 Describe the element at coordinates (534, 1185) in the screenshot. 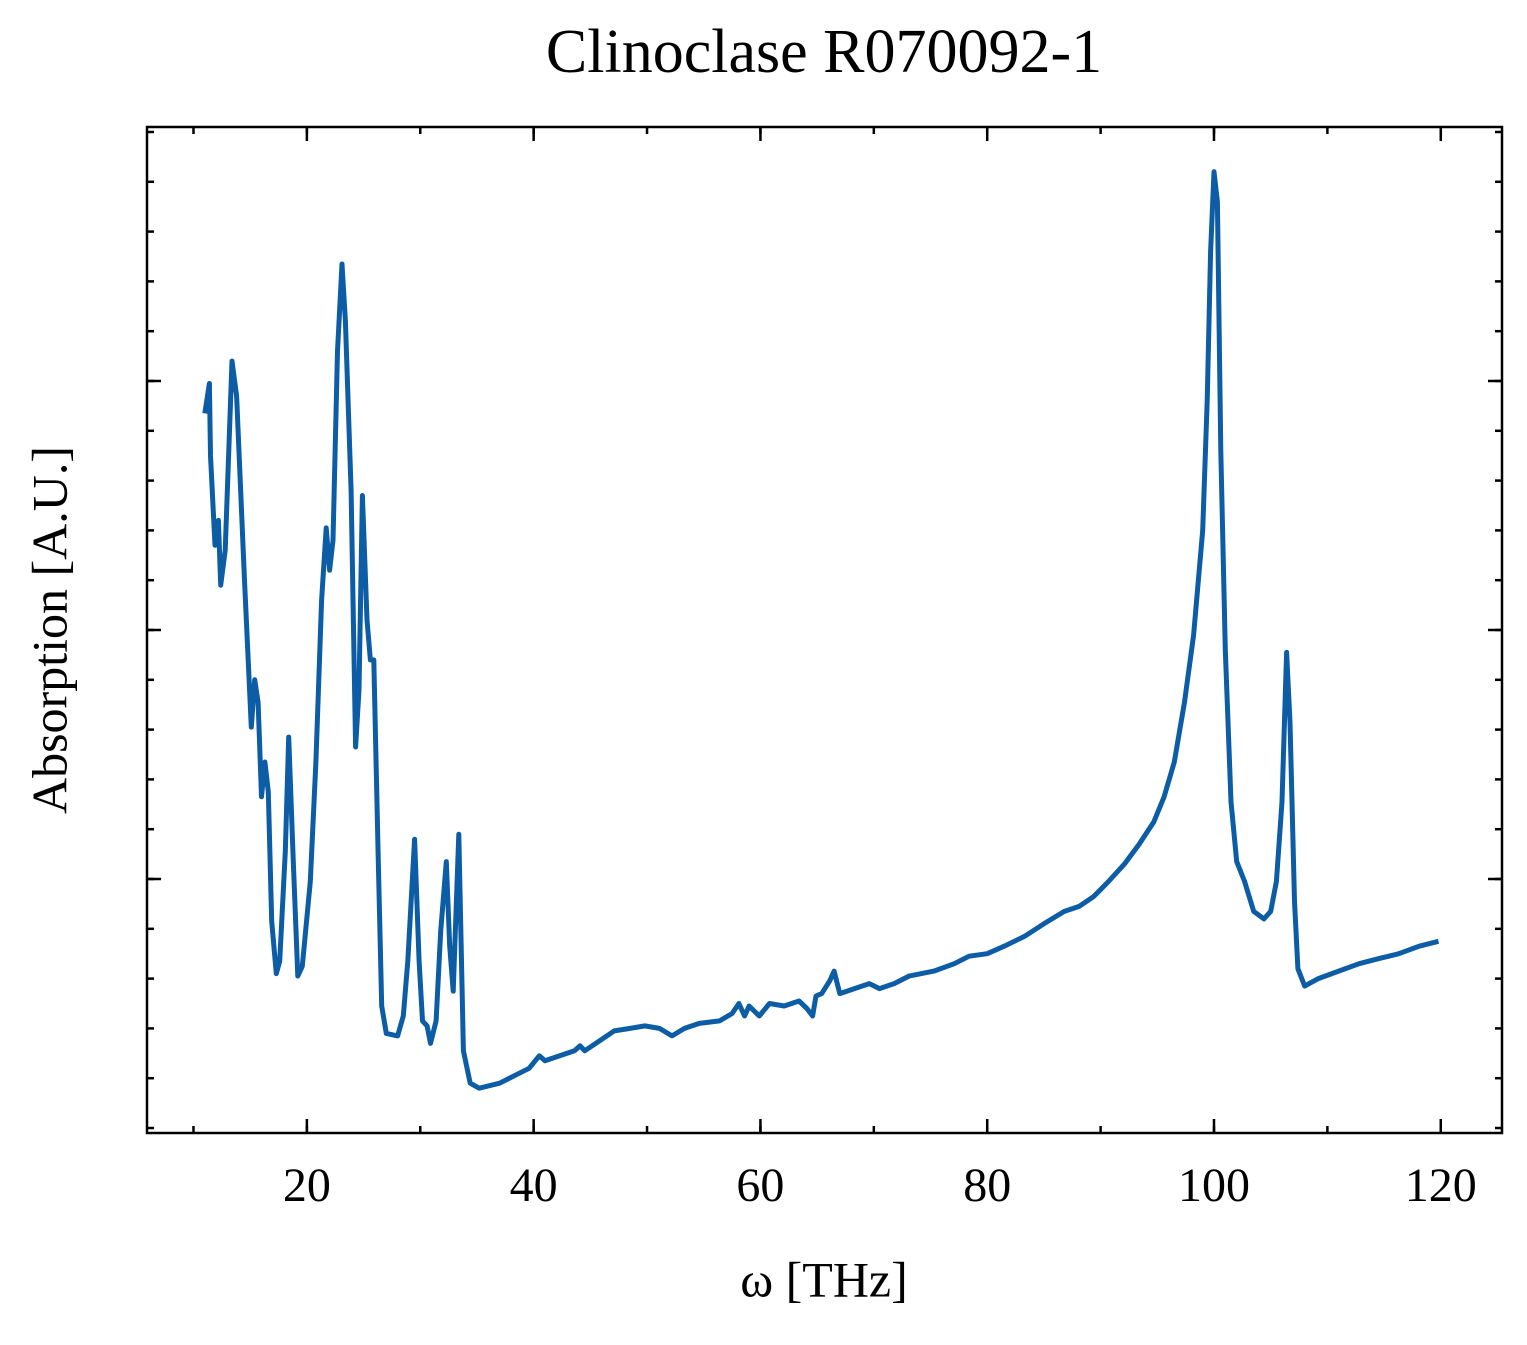

I see `x-tick-label: 40` at that location.